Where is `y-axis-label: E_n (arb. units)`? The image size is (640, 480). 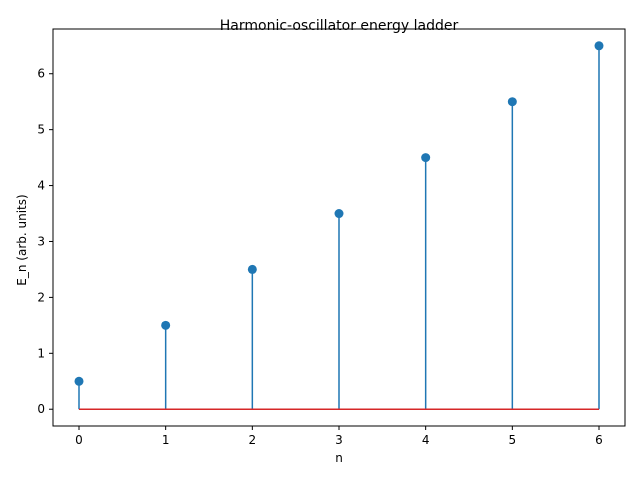
y-axis-label: E_n (arb. units) is located at coordinates (22, 239).